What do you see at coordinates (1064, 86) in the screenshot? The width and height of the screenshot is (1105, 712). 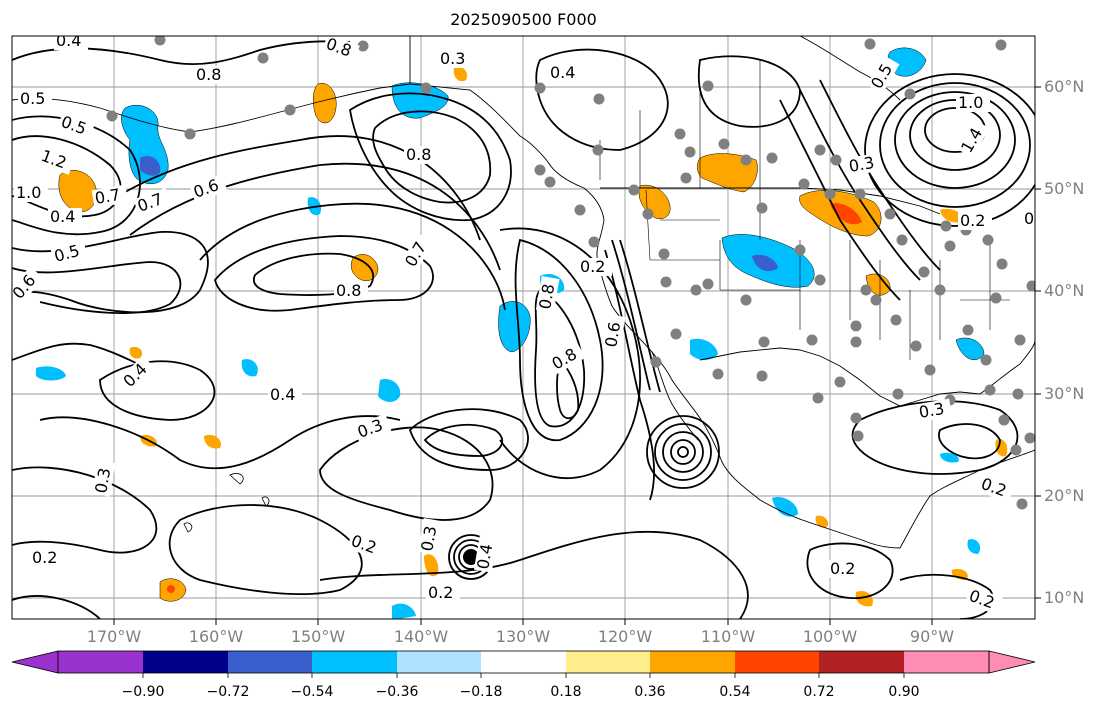 I see `lat-label: 60°N` at bounding box center [1064, 86].